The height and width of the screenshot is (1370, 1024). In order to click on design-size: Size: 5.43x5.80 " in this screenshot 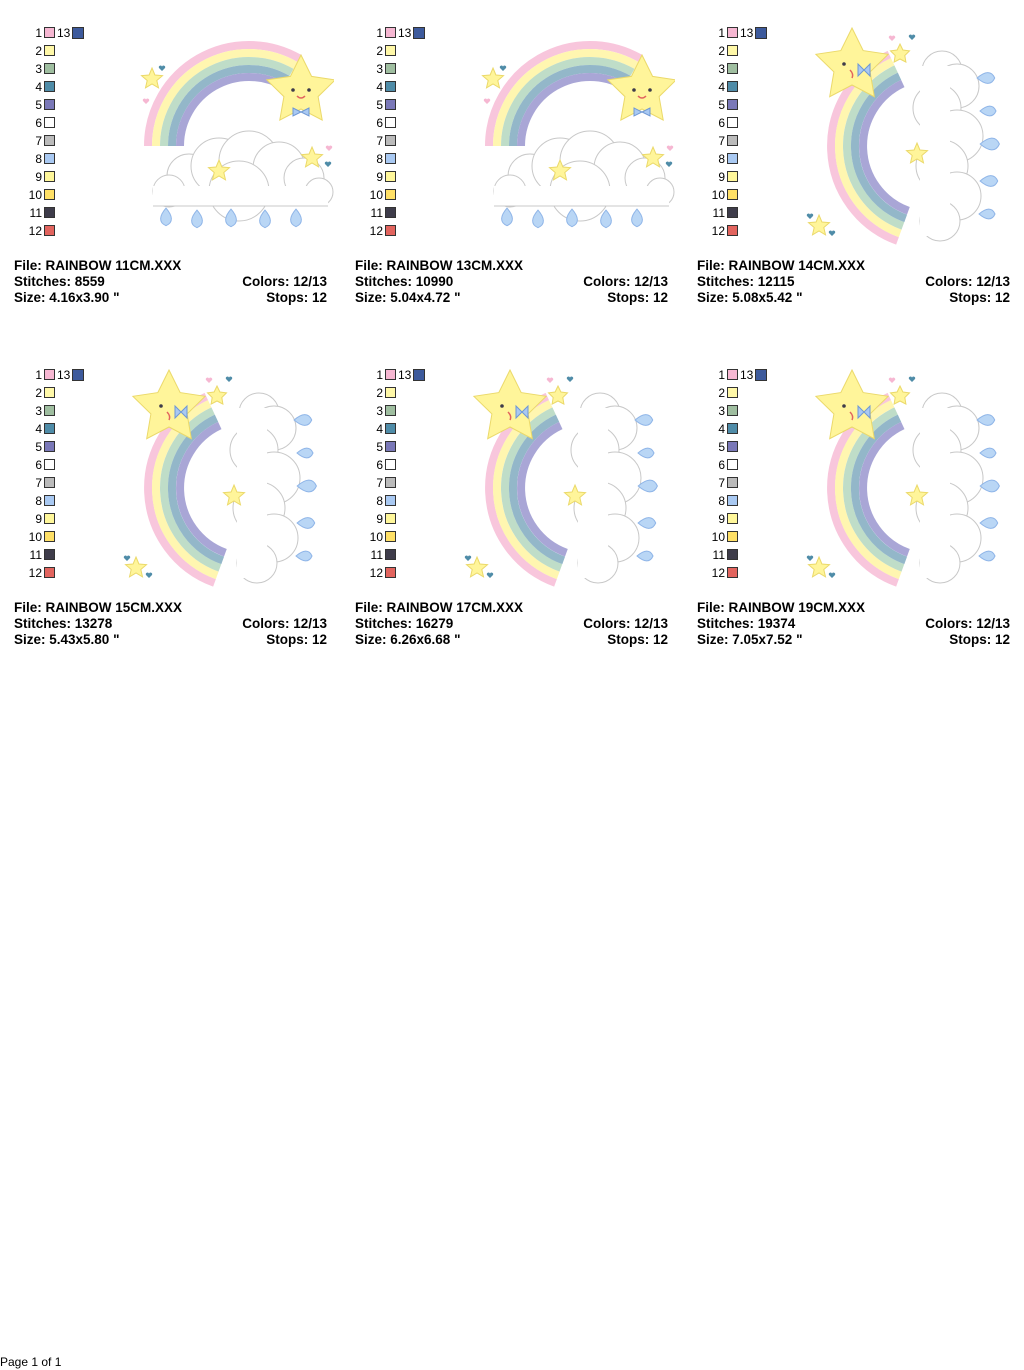, I will do `click(67, 639)`.